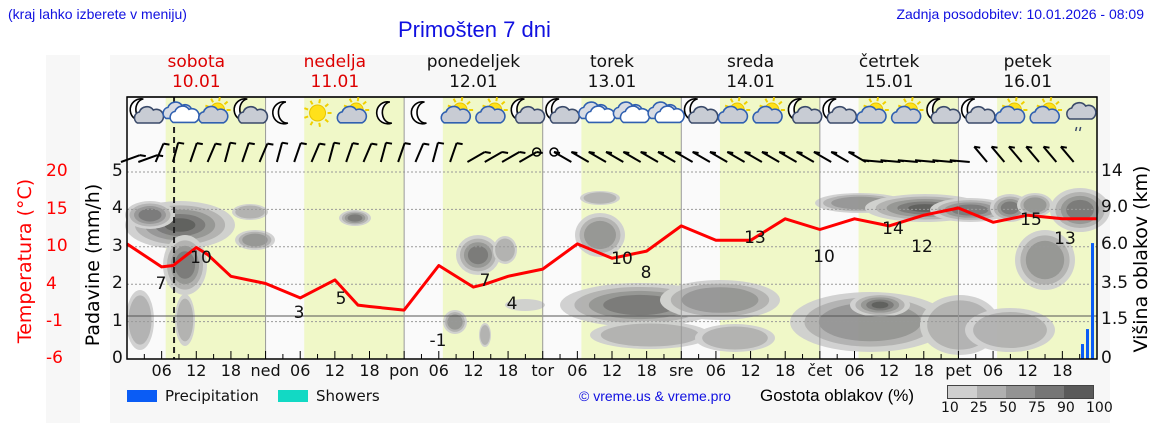 This screenshot has height=443, width=1152. What do you see at coordinates (335, 82) in the screenshot?
I see `day-date: 11.01` at bounding box center [335, 82].